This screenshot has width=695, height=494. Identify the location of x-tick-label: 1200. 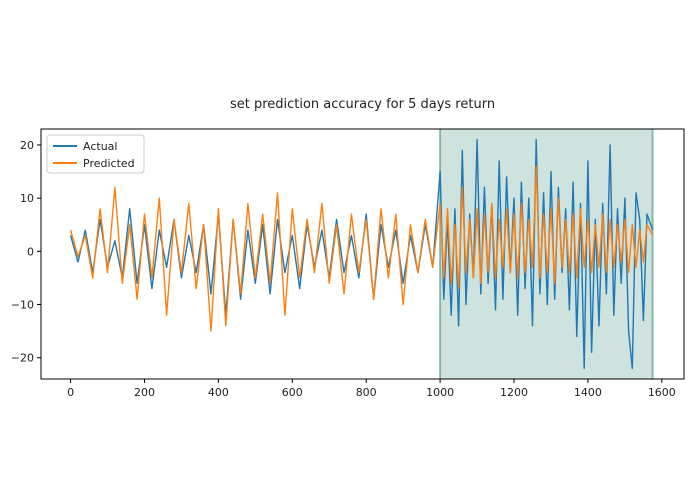
(514, 392).